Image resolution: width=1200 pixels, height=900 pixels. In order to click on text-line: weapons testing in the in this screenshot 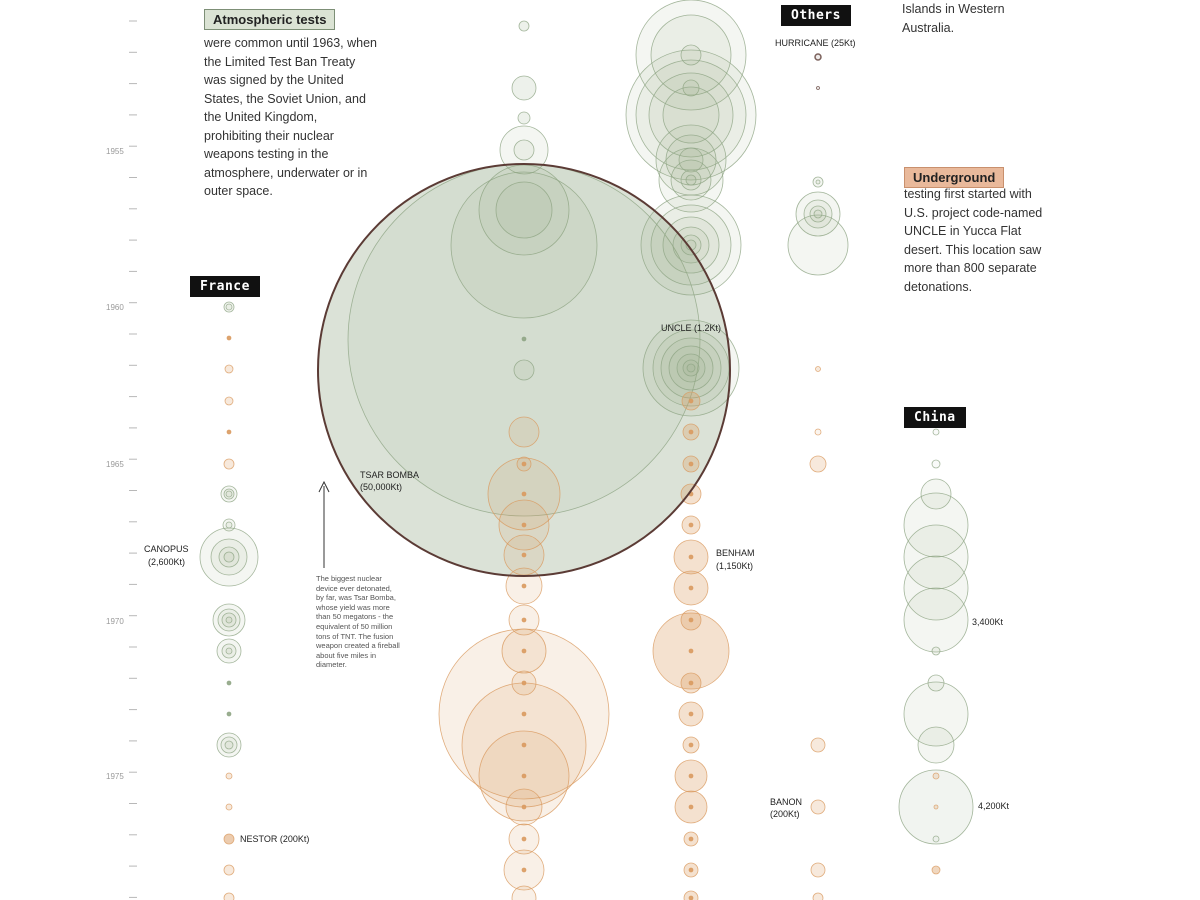, I will do `click(266, 154)`.